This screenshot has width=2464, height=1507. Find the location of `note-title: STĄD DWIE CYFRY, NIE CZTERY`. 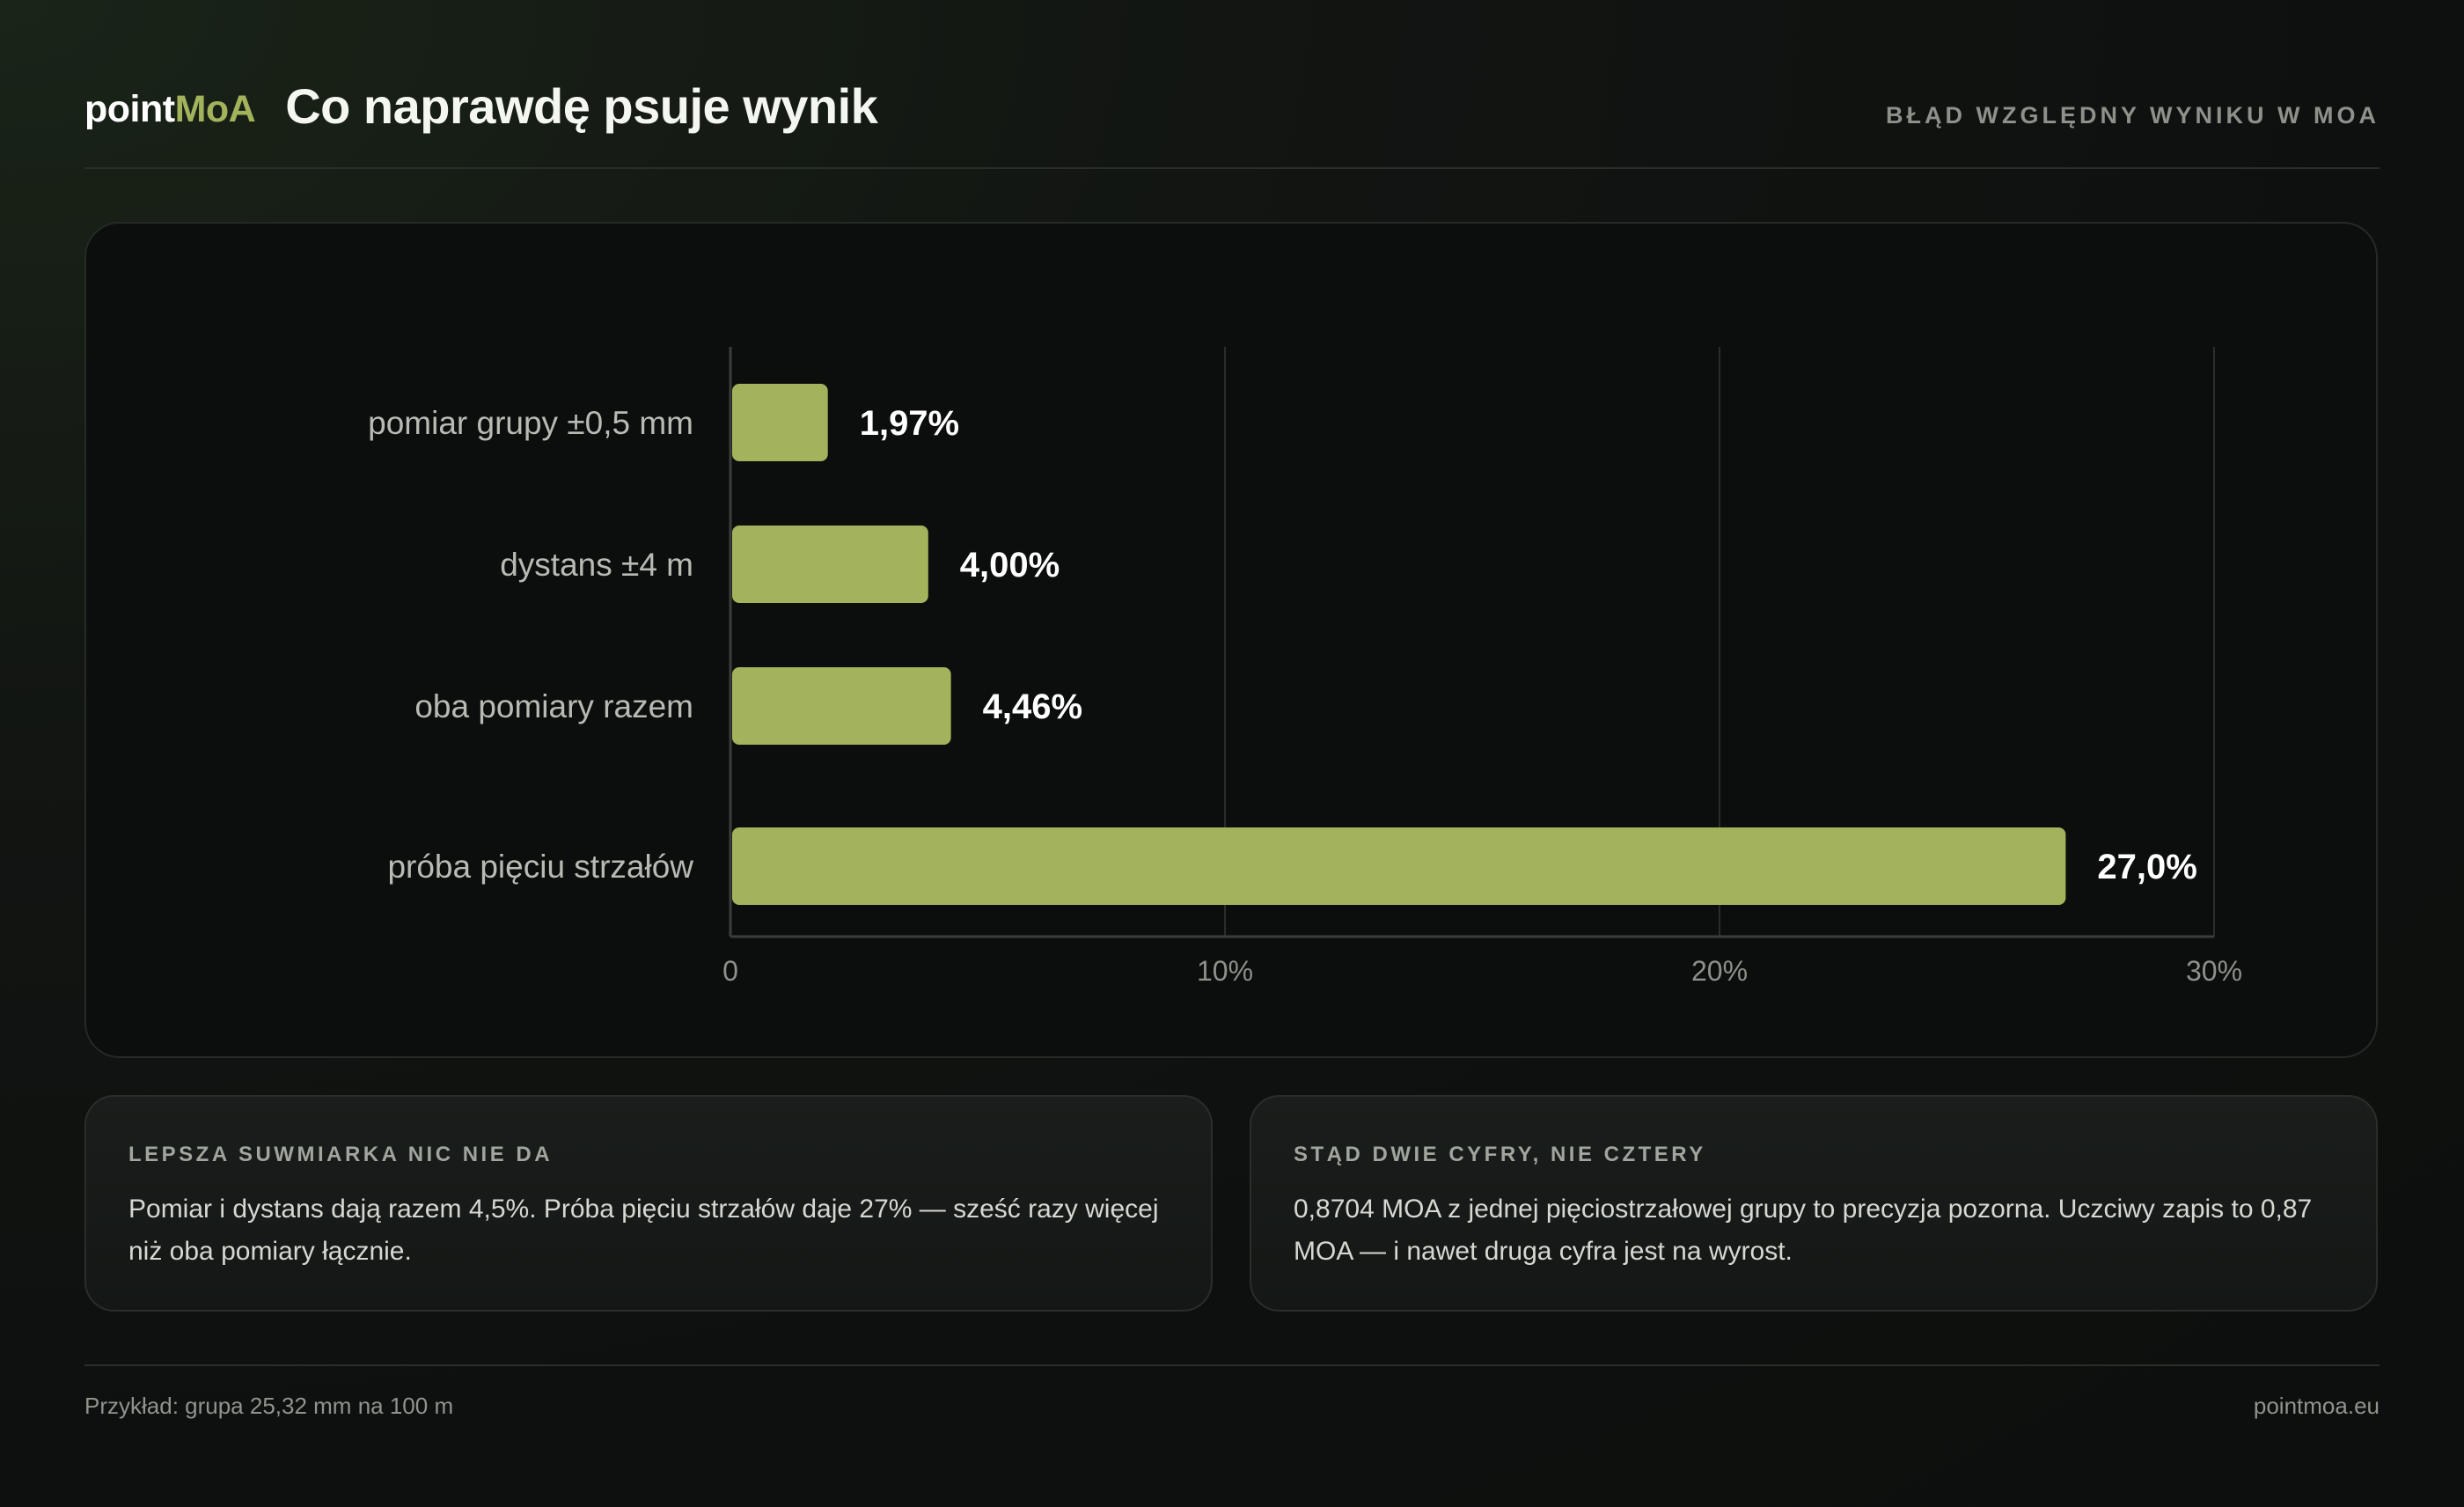

note-title: STĄD DWIE CYFRY, NIE CZTERY is located at coordinates (1500, 1154).